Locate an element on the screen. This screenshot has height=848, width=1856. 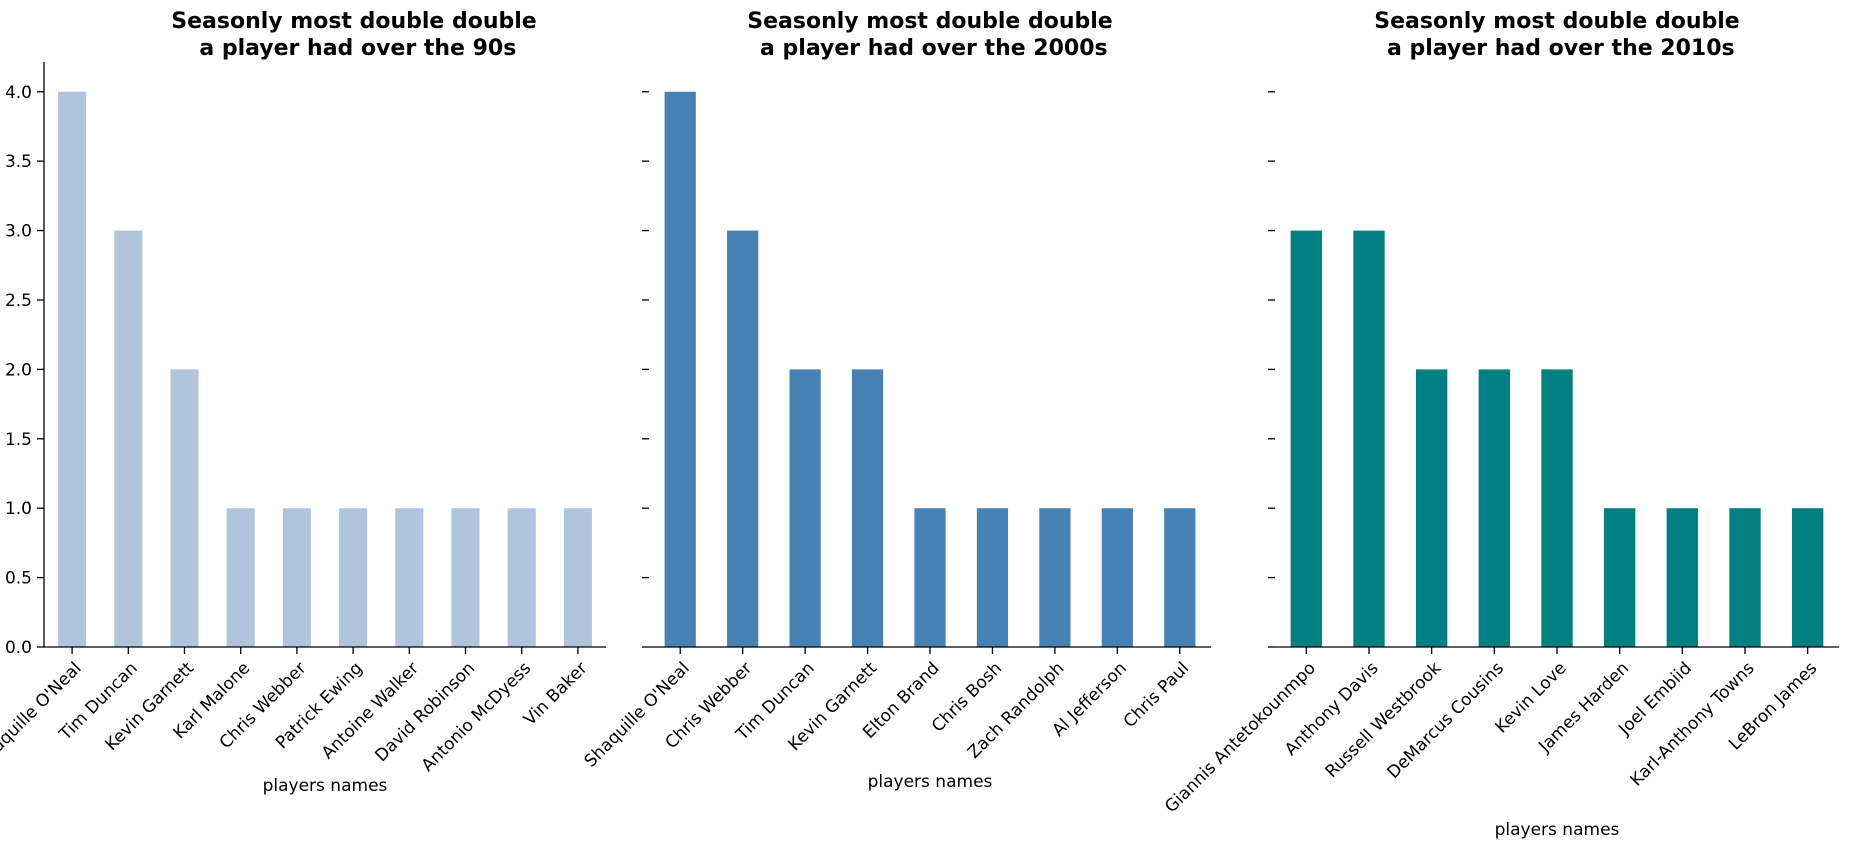
y-tick-label: 3.0 is located at coordinates (18, 232).